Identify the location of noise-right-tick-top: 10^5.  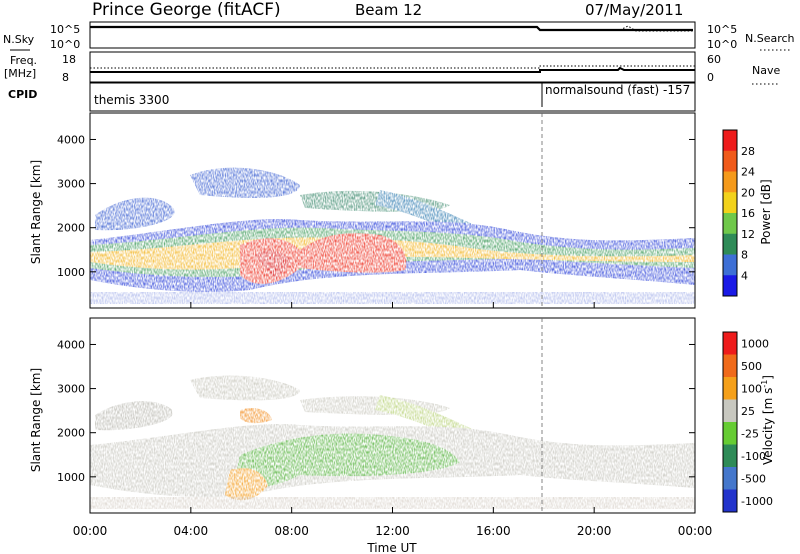
(722, 29).